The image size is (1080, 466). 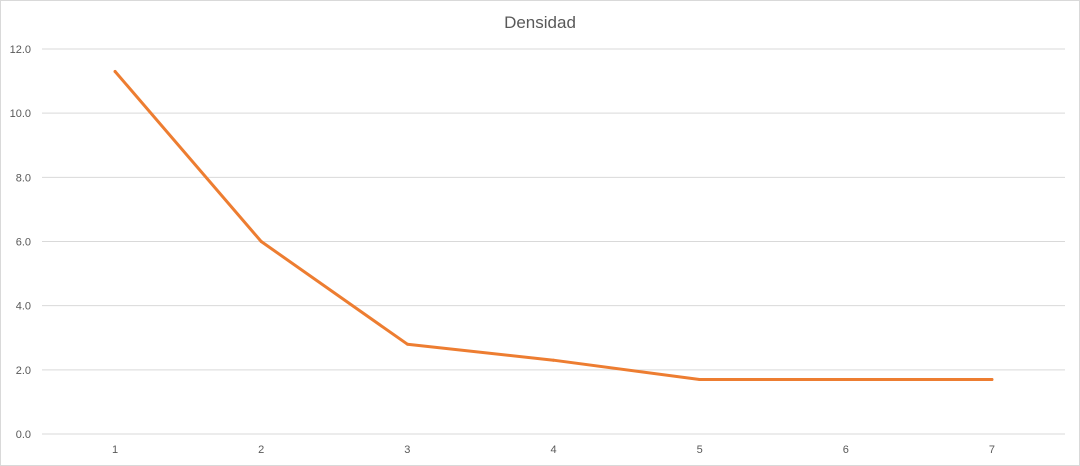 What do you see at coordinates (23, 243) in the screenshot?
I see `y-tick-label: 6.0` at bounding box center [23, 243].